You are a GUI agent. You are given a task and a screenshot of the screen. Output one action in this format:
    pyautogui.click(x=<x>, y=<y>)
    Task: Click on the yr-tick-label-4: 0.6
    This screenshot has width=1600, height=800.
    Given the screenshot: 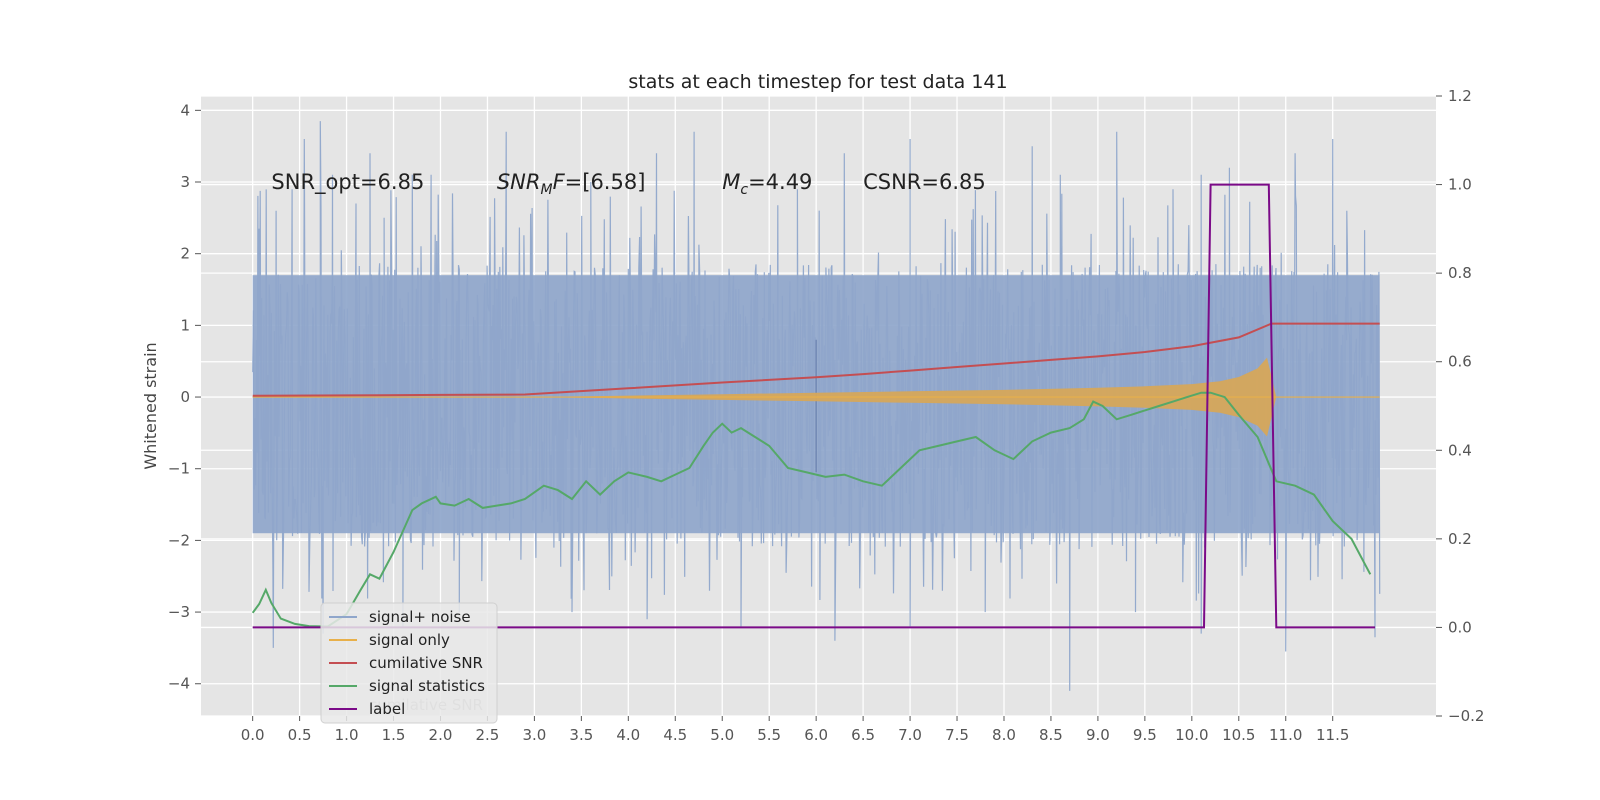 What is the action you would take?
    pyautogui.click(x=1460, y=362)
    